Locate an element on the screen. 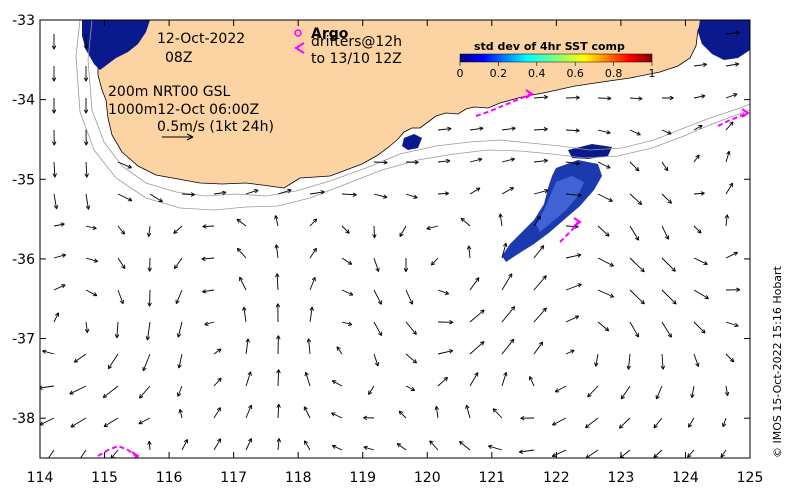 The image size is (791, 496). lon-tick-label: 119 is located at coordinates (362, 478).